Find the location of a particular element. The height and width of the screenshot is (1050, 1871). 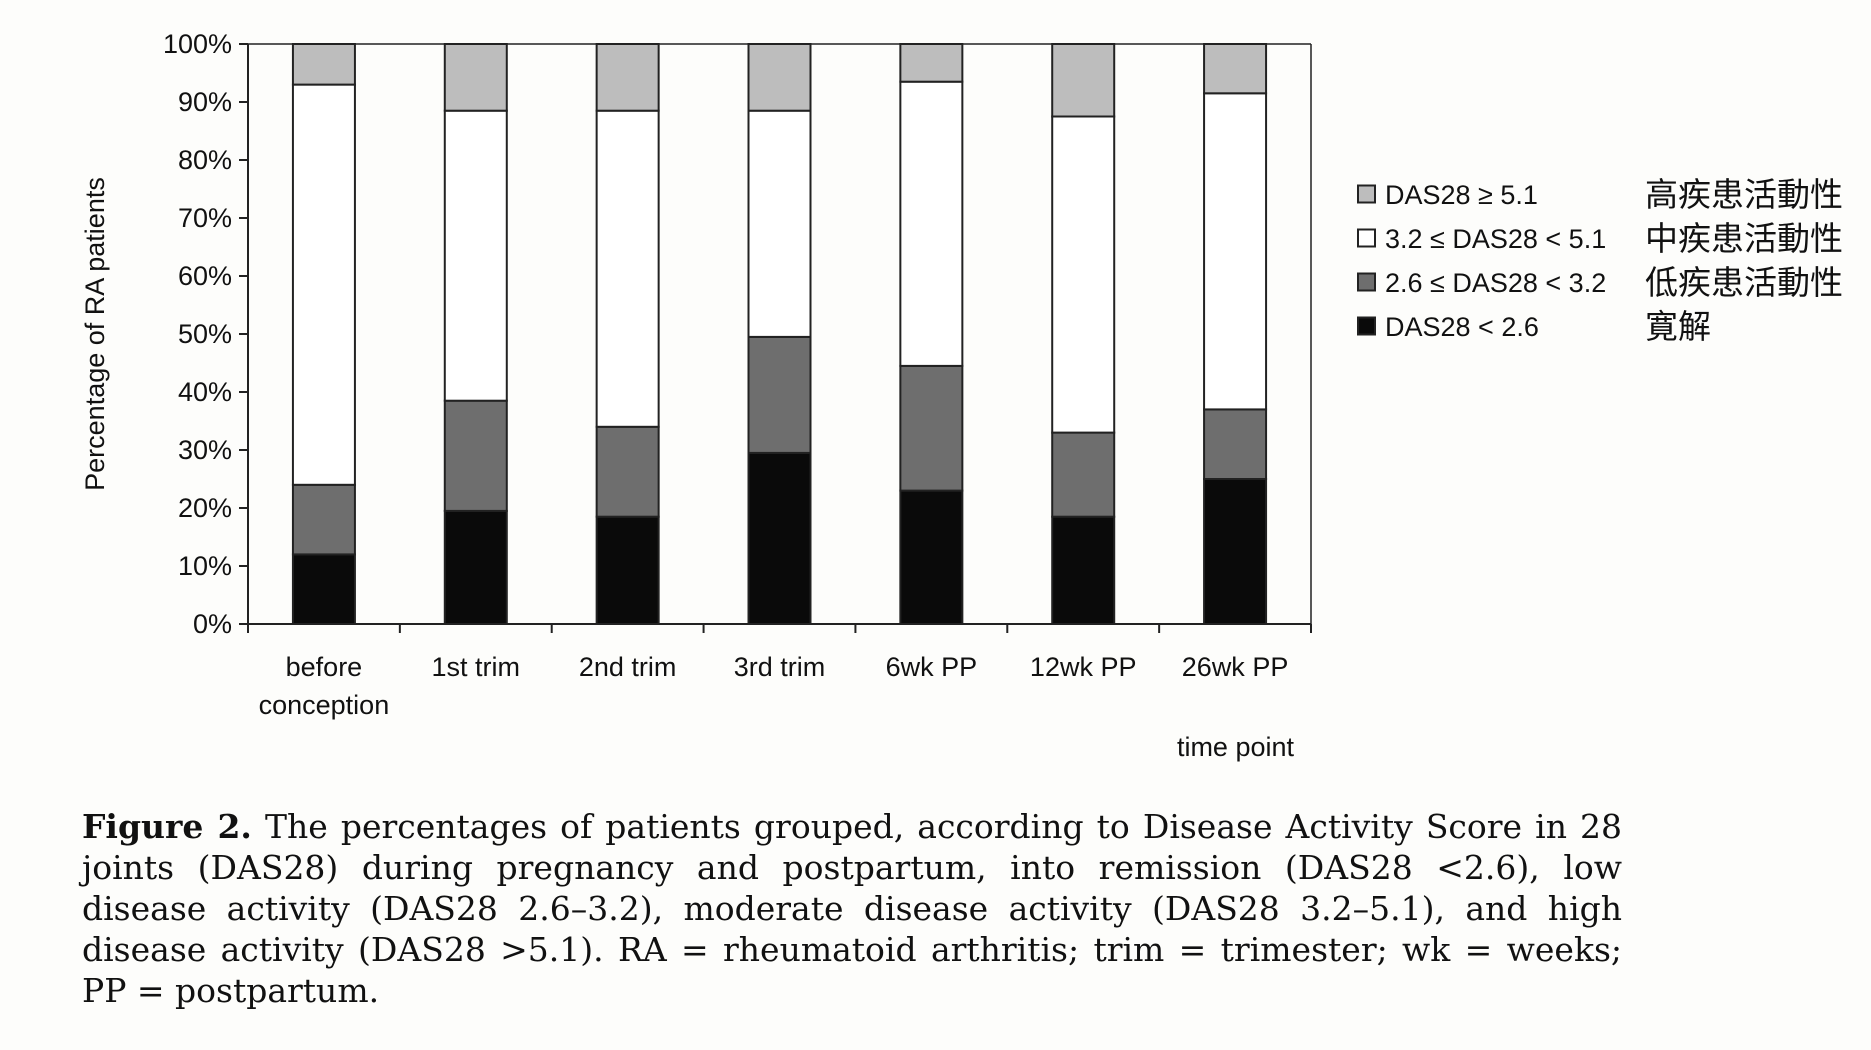

legend-annotation: 寛解 is located at coordinates (1678, 326).